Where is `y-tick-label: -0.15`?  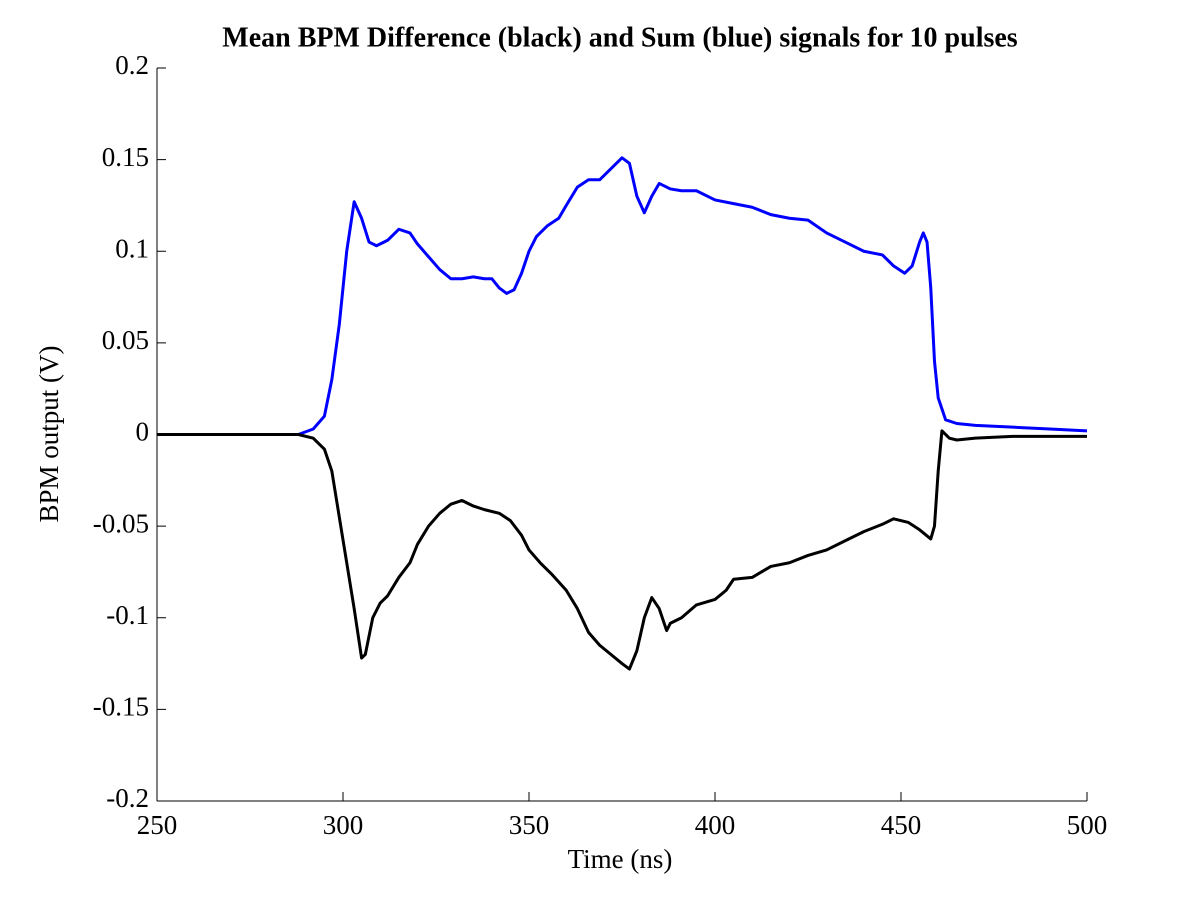
y-tick-label: -0.15 is located at coordinates (121, 707).